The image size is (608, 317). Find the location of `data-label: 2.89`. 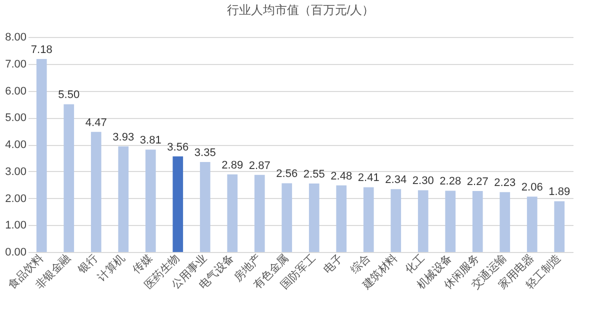

data-label: 2.89 is located at coordinates (233, 165).